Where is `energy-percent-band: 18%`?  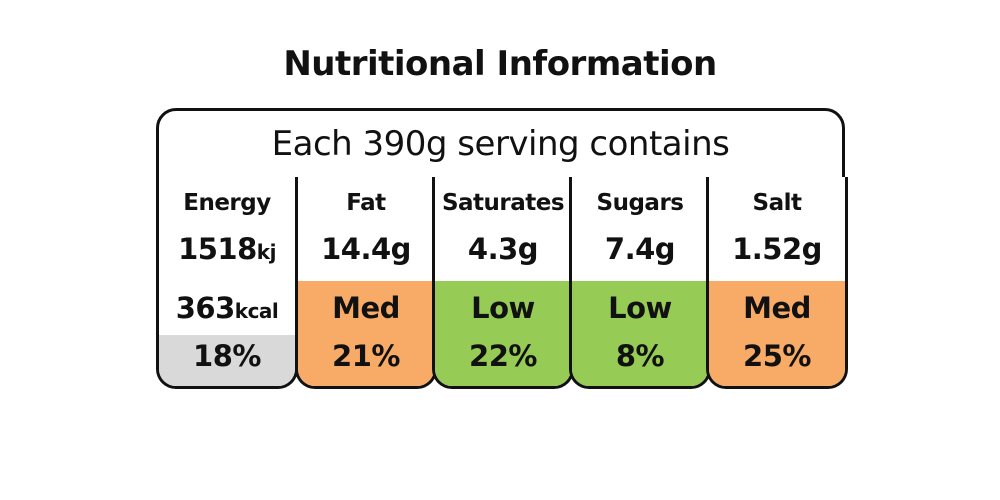
energy-percent-band: 18% is located at coordinates (227, 360).